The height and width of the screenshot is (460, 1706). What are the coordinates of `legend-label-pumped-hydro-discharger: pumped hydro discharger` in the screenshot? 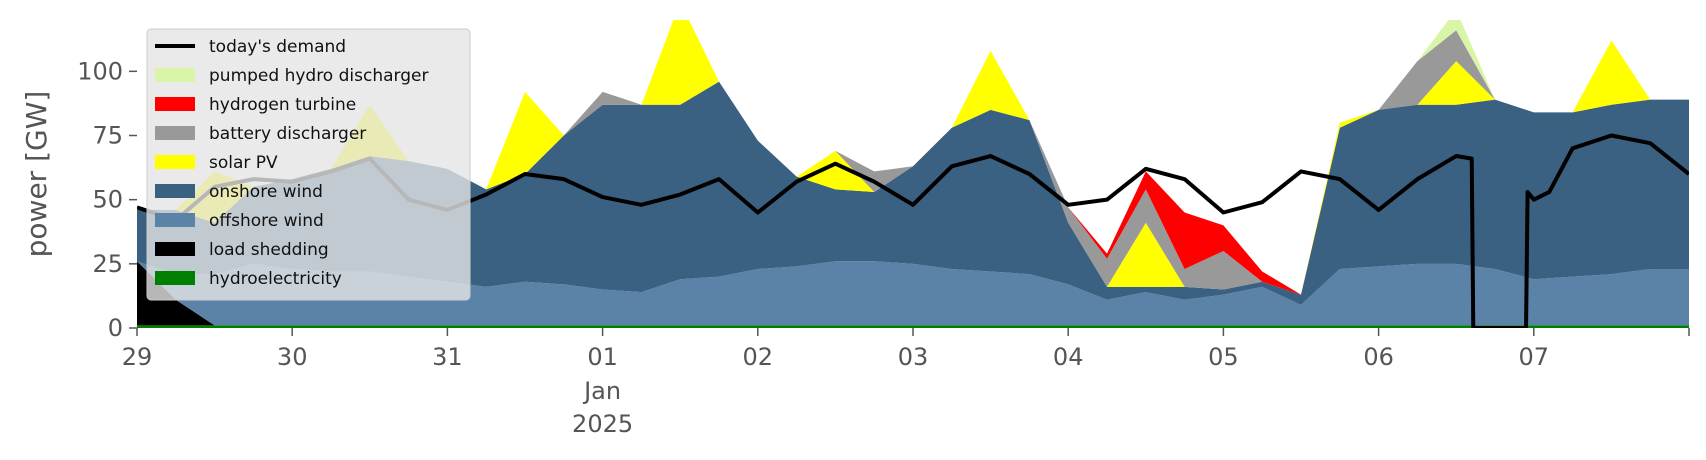 It's located at (318, 76).